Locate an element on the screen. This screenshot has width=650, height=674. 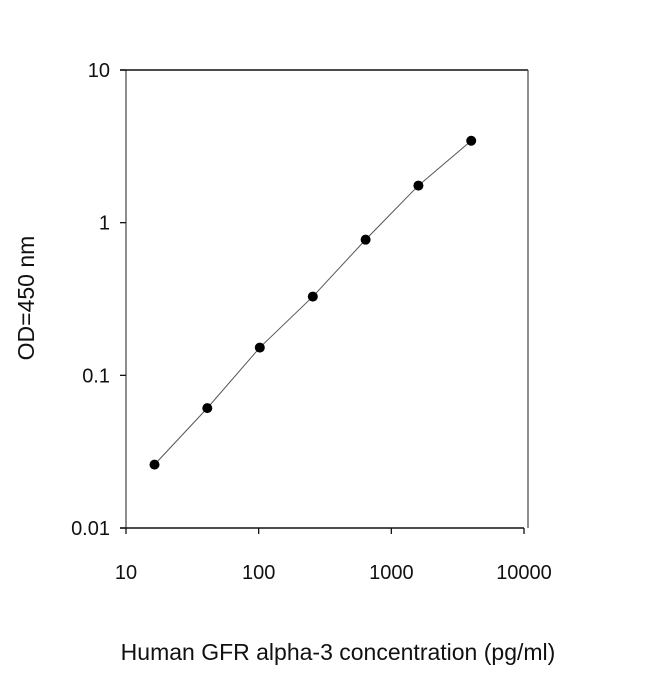
y-axis-title: OD=450 nm is located at coordinates (26, 298).